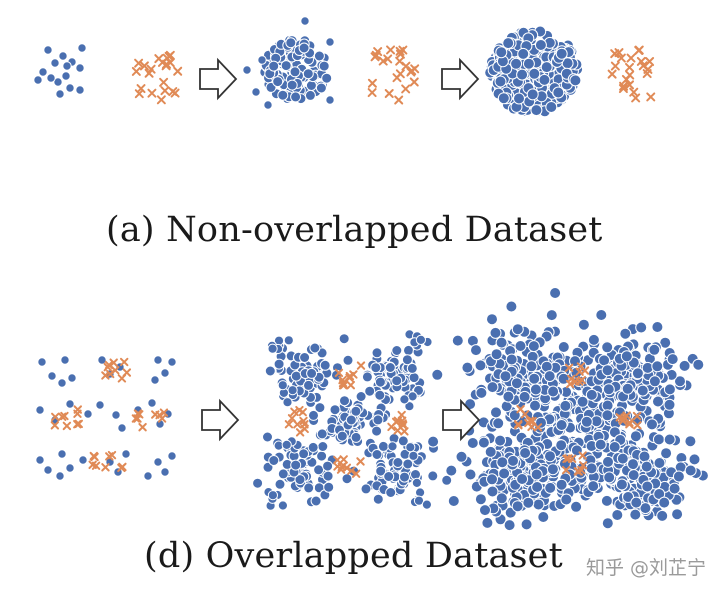 This screenshot has width=720, height=597. I want to click on right-arrow-icon, so click(218, 79).